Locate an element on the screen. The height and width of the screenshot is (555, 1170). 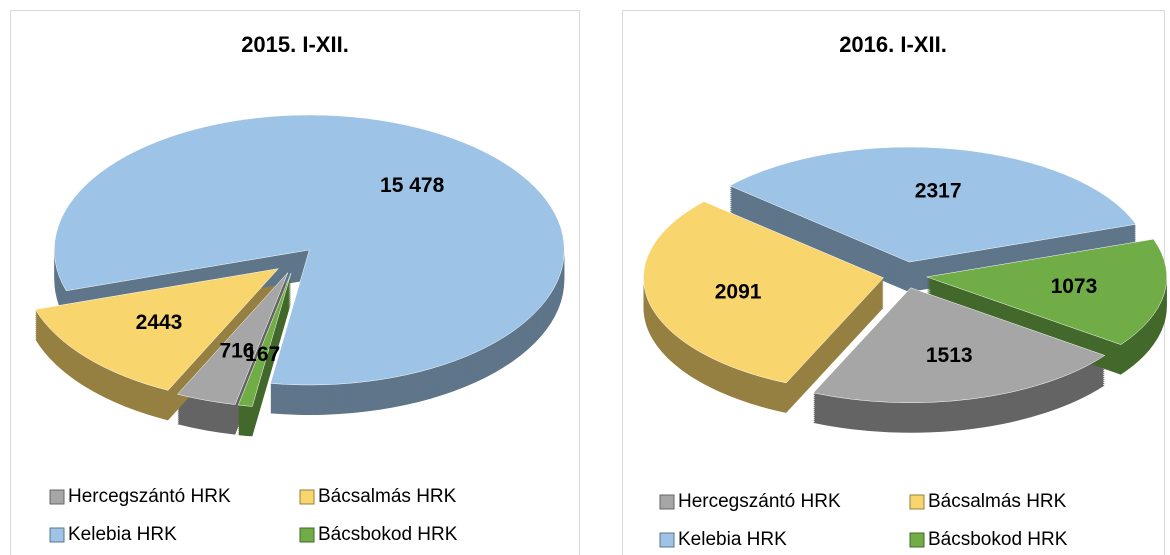
data-label: 2091 is located at coordinates (738, 291).